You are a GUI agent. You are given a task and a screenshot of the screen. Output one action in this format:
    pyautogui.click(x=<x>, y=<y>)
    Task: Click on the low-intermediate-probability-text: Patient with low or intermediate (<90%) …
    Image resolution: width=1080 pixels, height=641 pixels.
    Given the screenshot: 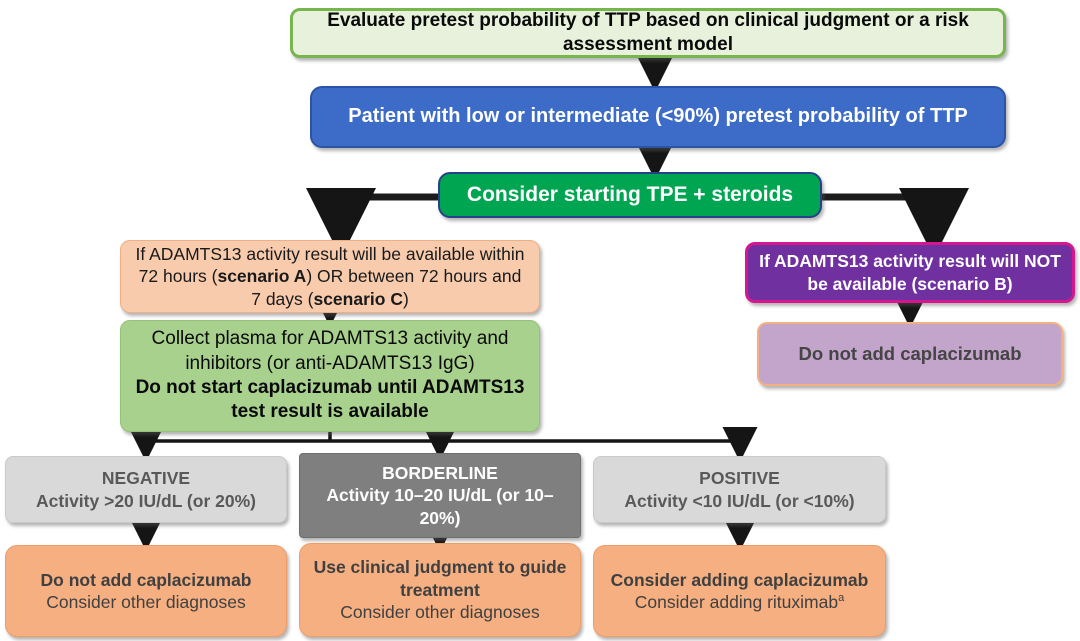 What is the action you would take?
    pyautogui.click(x=658, y=116)
    